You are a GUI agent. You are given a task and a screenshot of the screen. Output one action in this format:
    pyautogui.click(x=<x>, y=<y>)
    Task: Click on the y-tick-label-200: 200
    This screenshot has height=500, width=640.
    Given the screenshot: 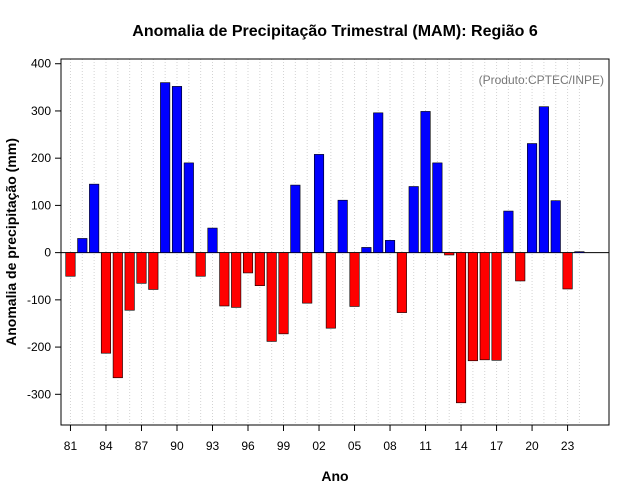 What is the action you would take?
    pyautogui.click(x=41, y=158)
    